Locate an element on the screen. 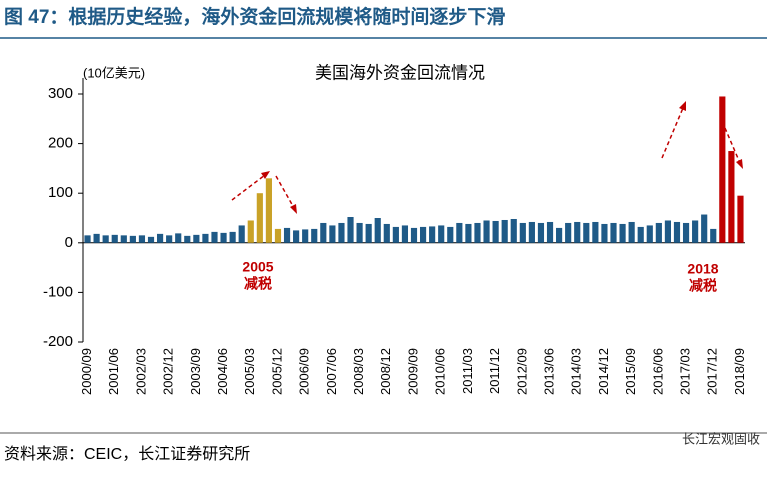  y-tick-label: -100 is located at coordinates (58, 291).